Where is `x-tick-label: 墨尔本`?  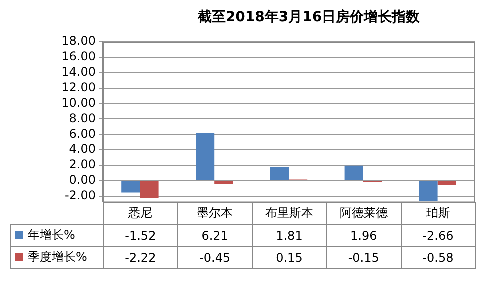
x-tick-label: 墨尔本 is located at coordinates (215, 213).